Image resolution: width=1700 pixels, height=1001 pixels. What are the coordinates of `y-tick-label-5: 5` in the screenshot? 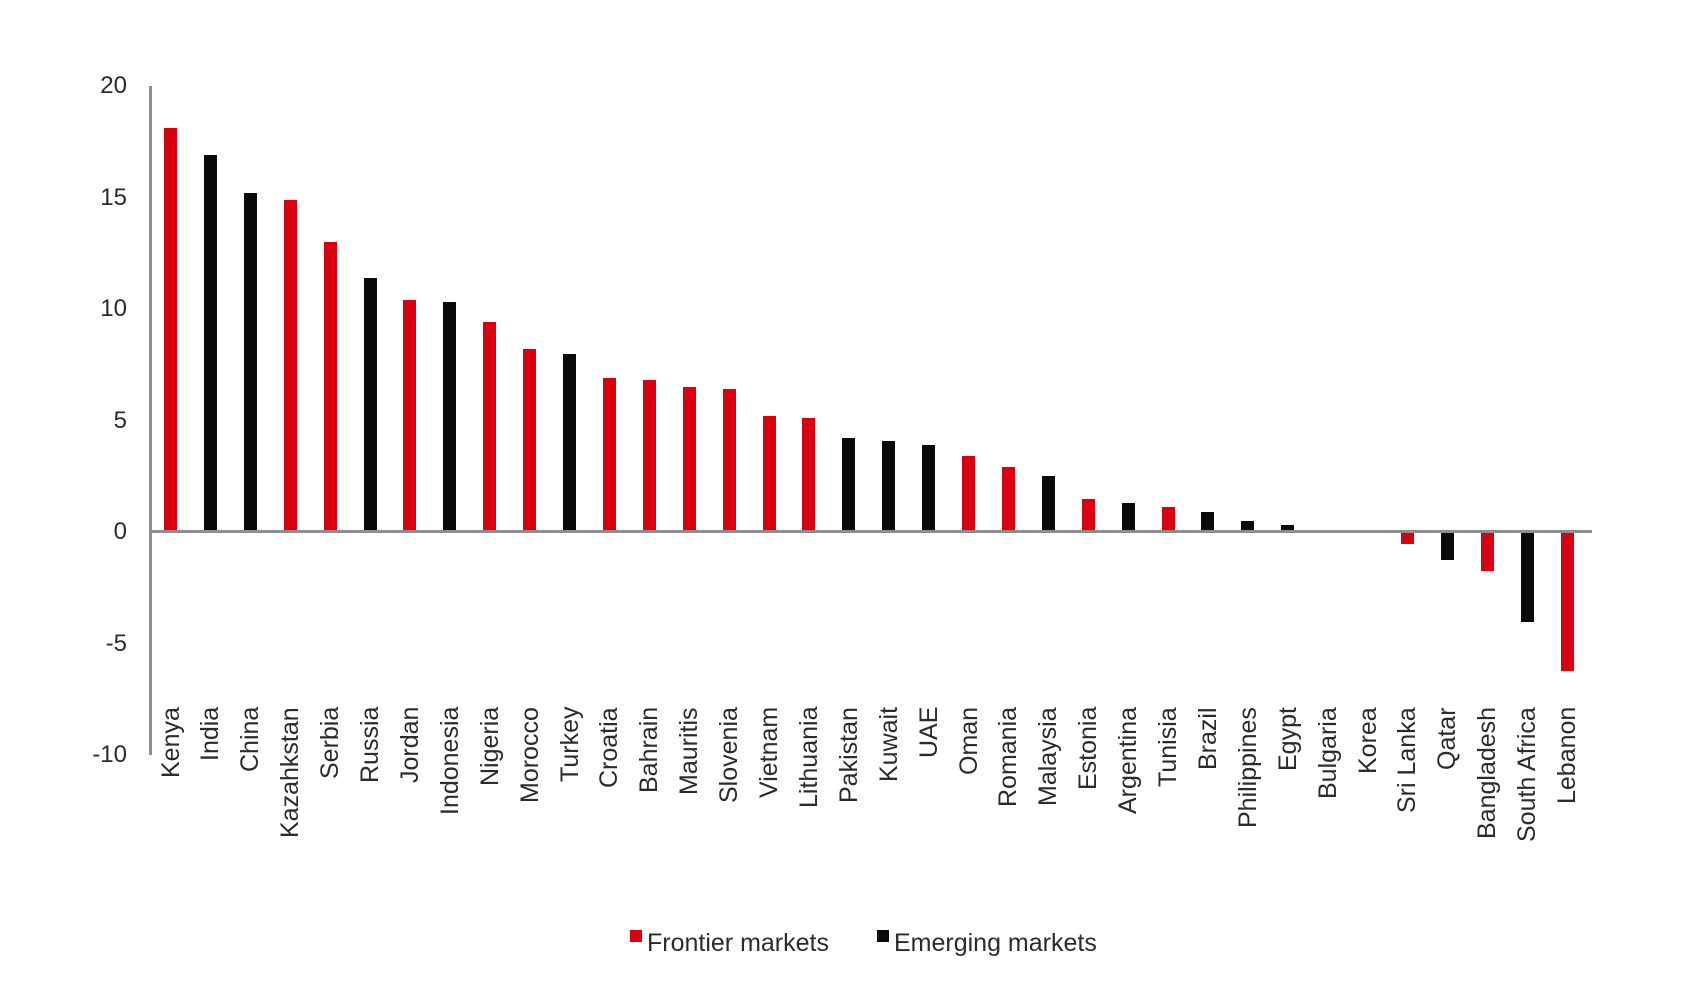 It's located at (120, 420).